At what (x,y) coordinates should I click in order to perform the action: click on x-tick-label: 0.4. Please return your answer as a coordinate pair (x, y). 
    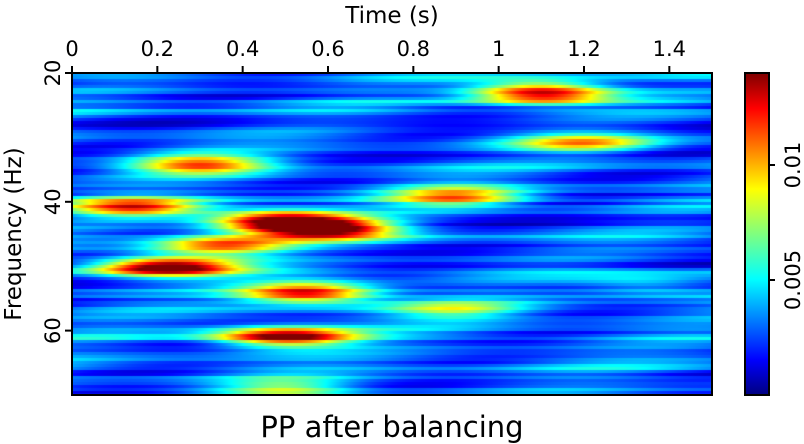
    Looking at the image, I should click on (242, 49).